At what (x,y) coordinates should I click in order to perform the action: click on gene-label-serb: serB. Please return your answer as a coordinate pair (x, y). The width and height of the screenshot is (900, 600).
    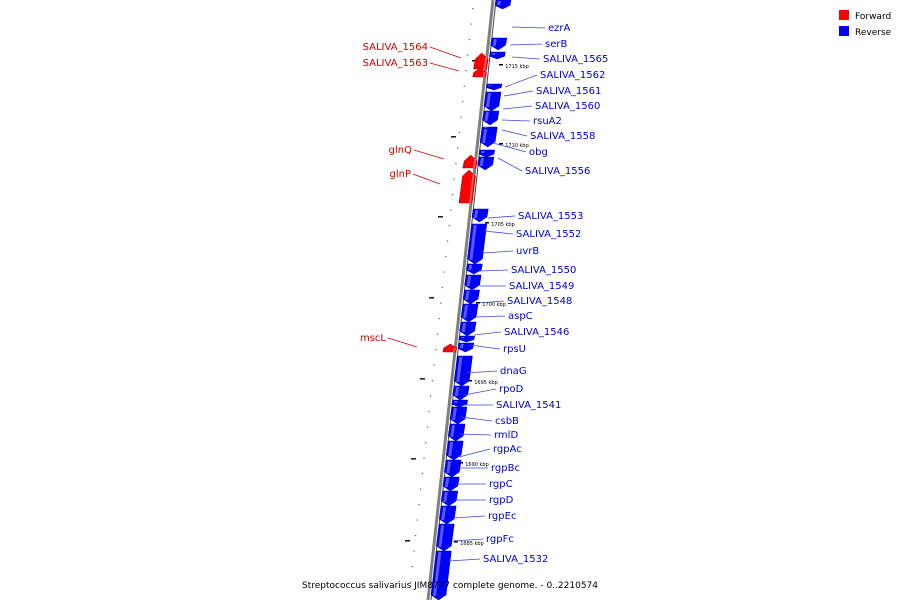
    Looking at the image, I should click on (556, 44).